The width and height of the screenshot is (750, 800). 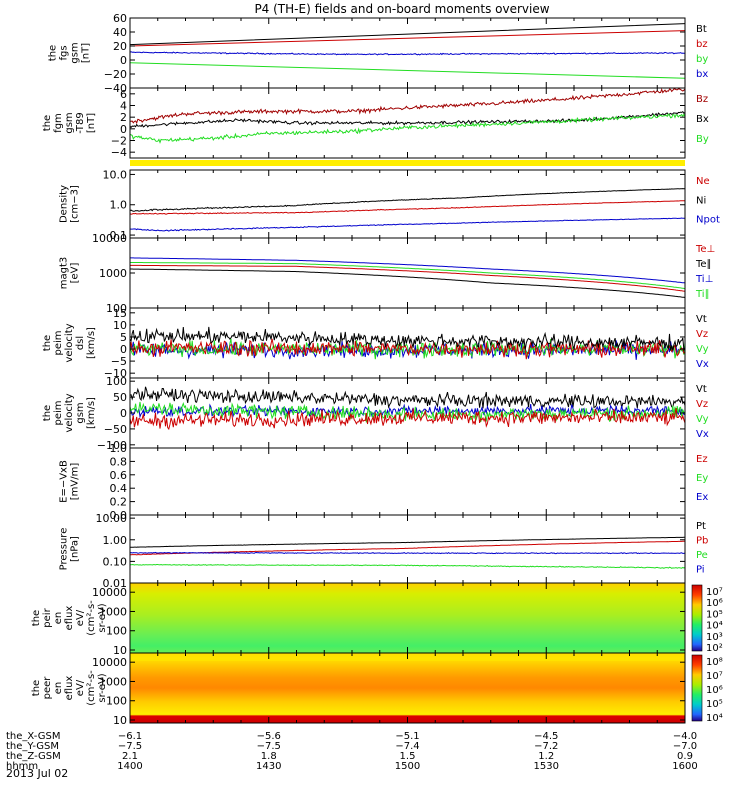 What do you see at coordinates (705, 249) in the screenshot?
I see `legend-te: Te⊥` at bounding box center [705, 249].